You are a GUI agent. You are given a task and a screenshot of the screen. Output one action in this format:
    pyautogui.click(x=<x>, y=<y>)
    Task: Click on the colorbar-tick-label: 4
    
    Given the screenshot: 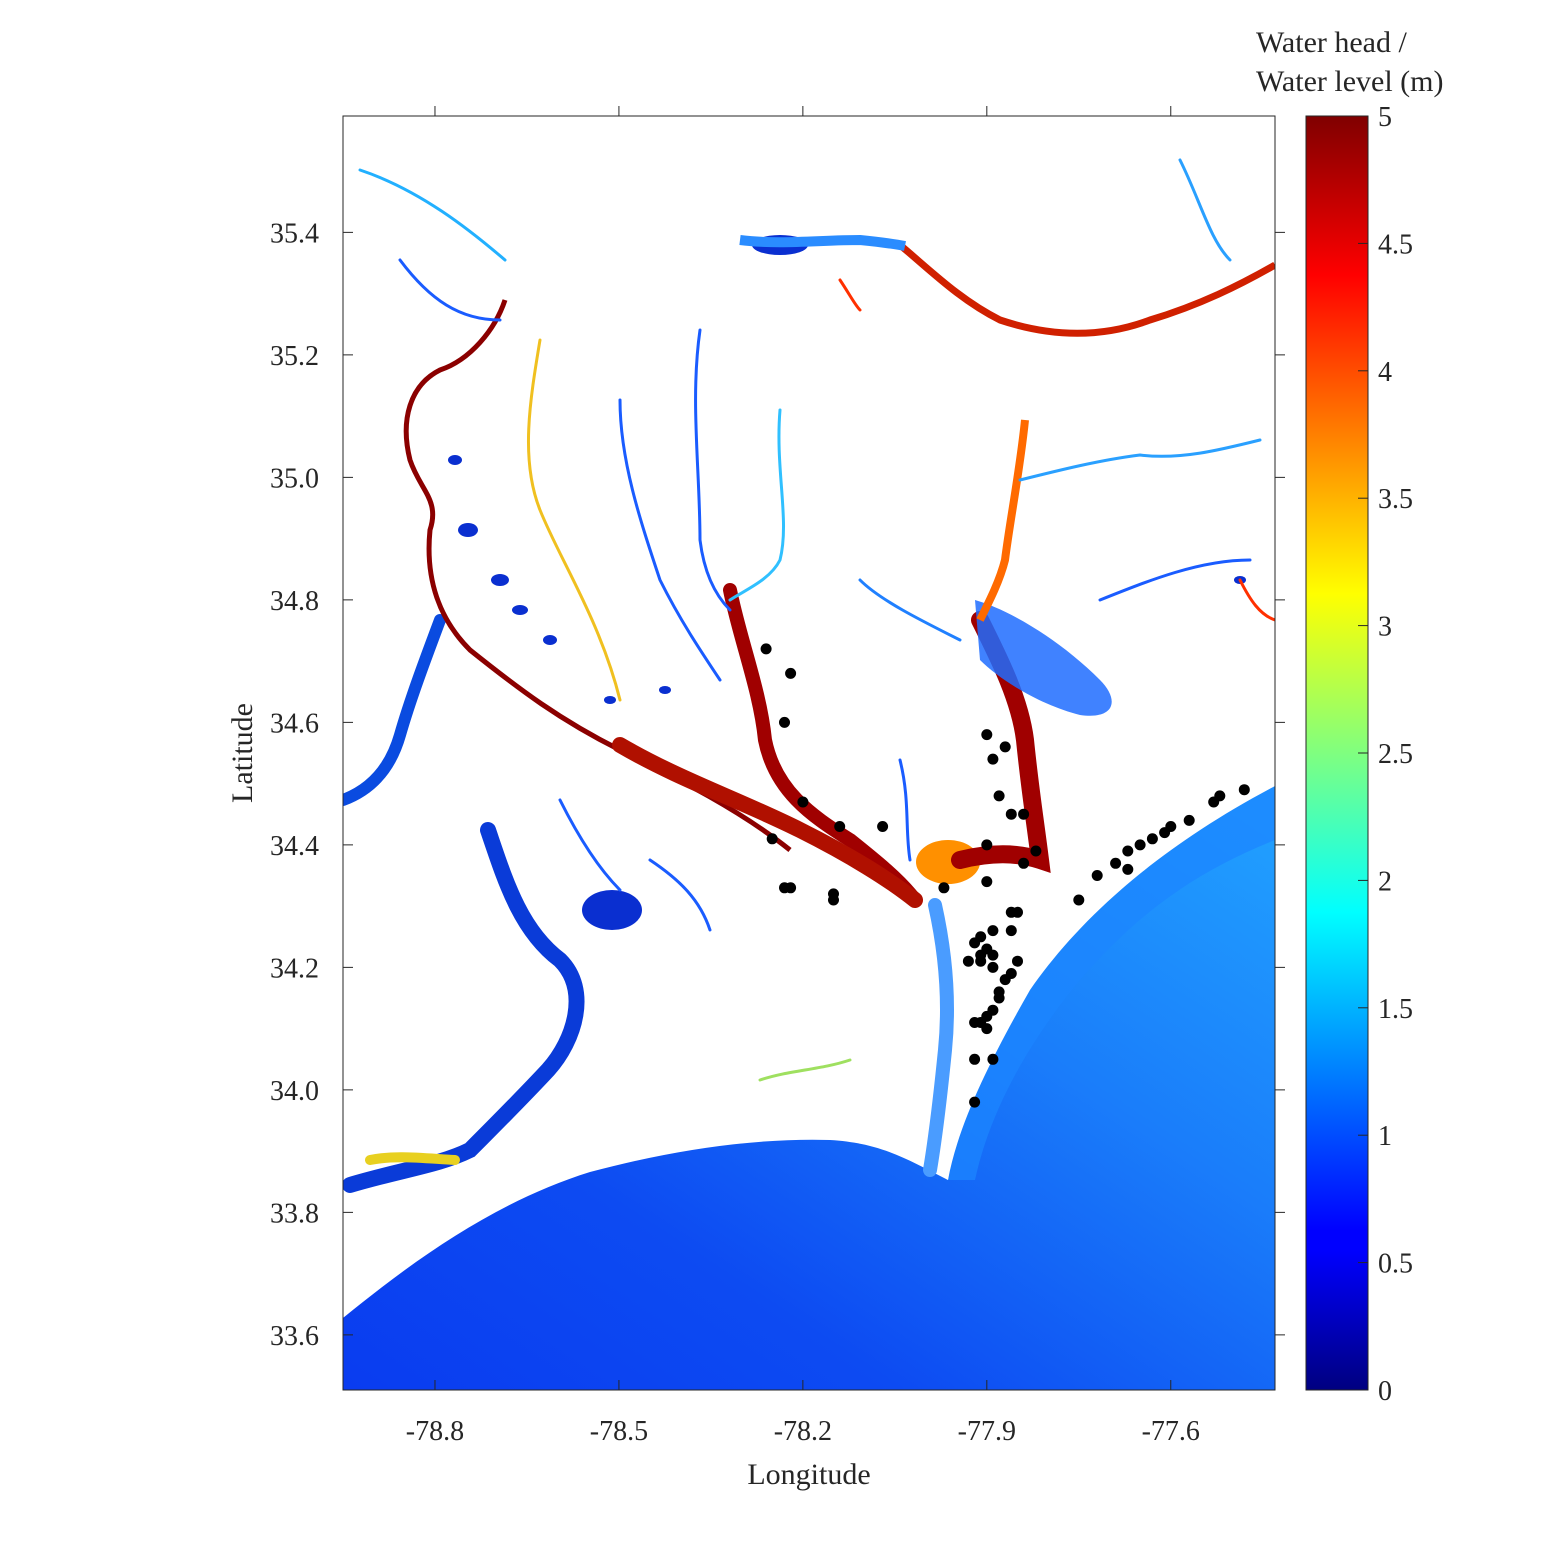 What is the action you would take?
    pyautogui.click(x=1385, y=372)
    